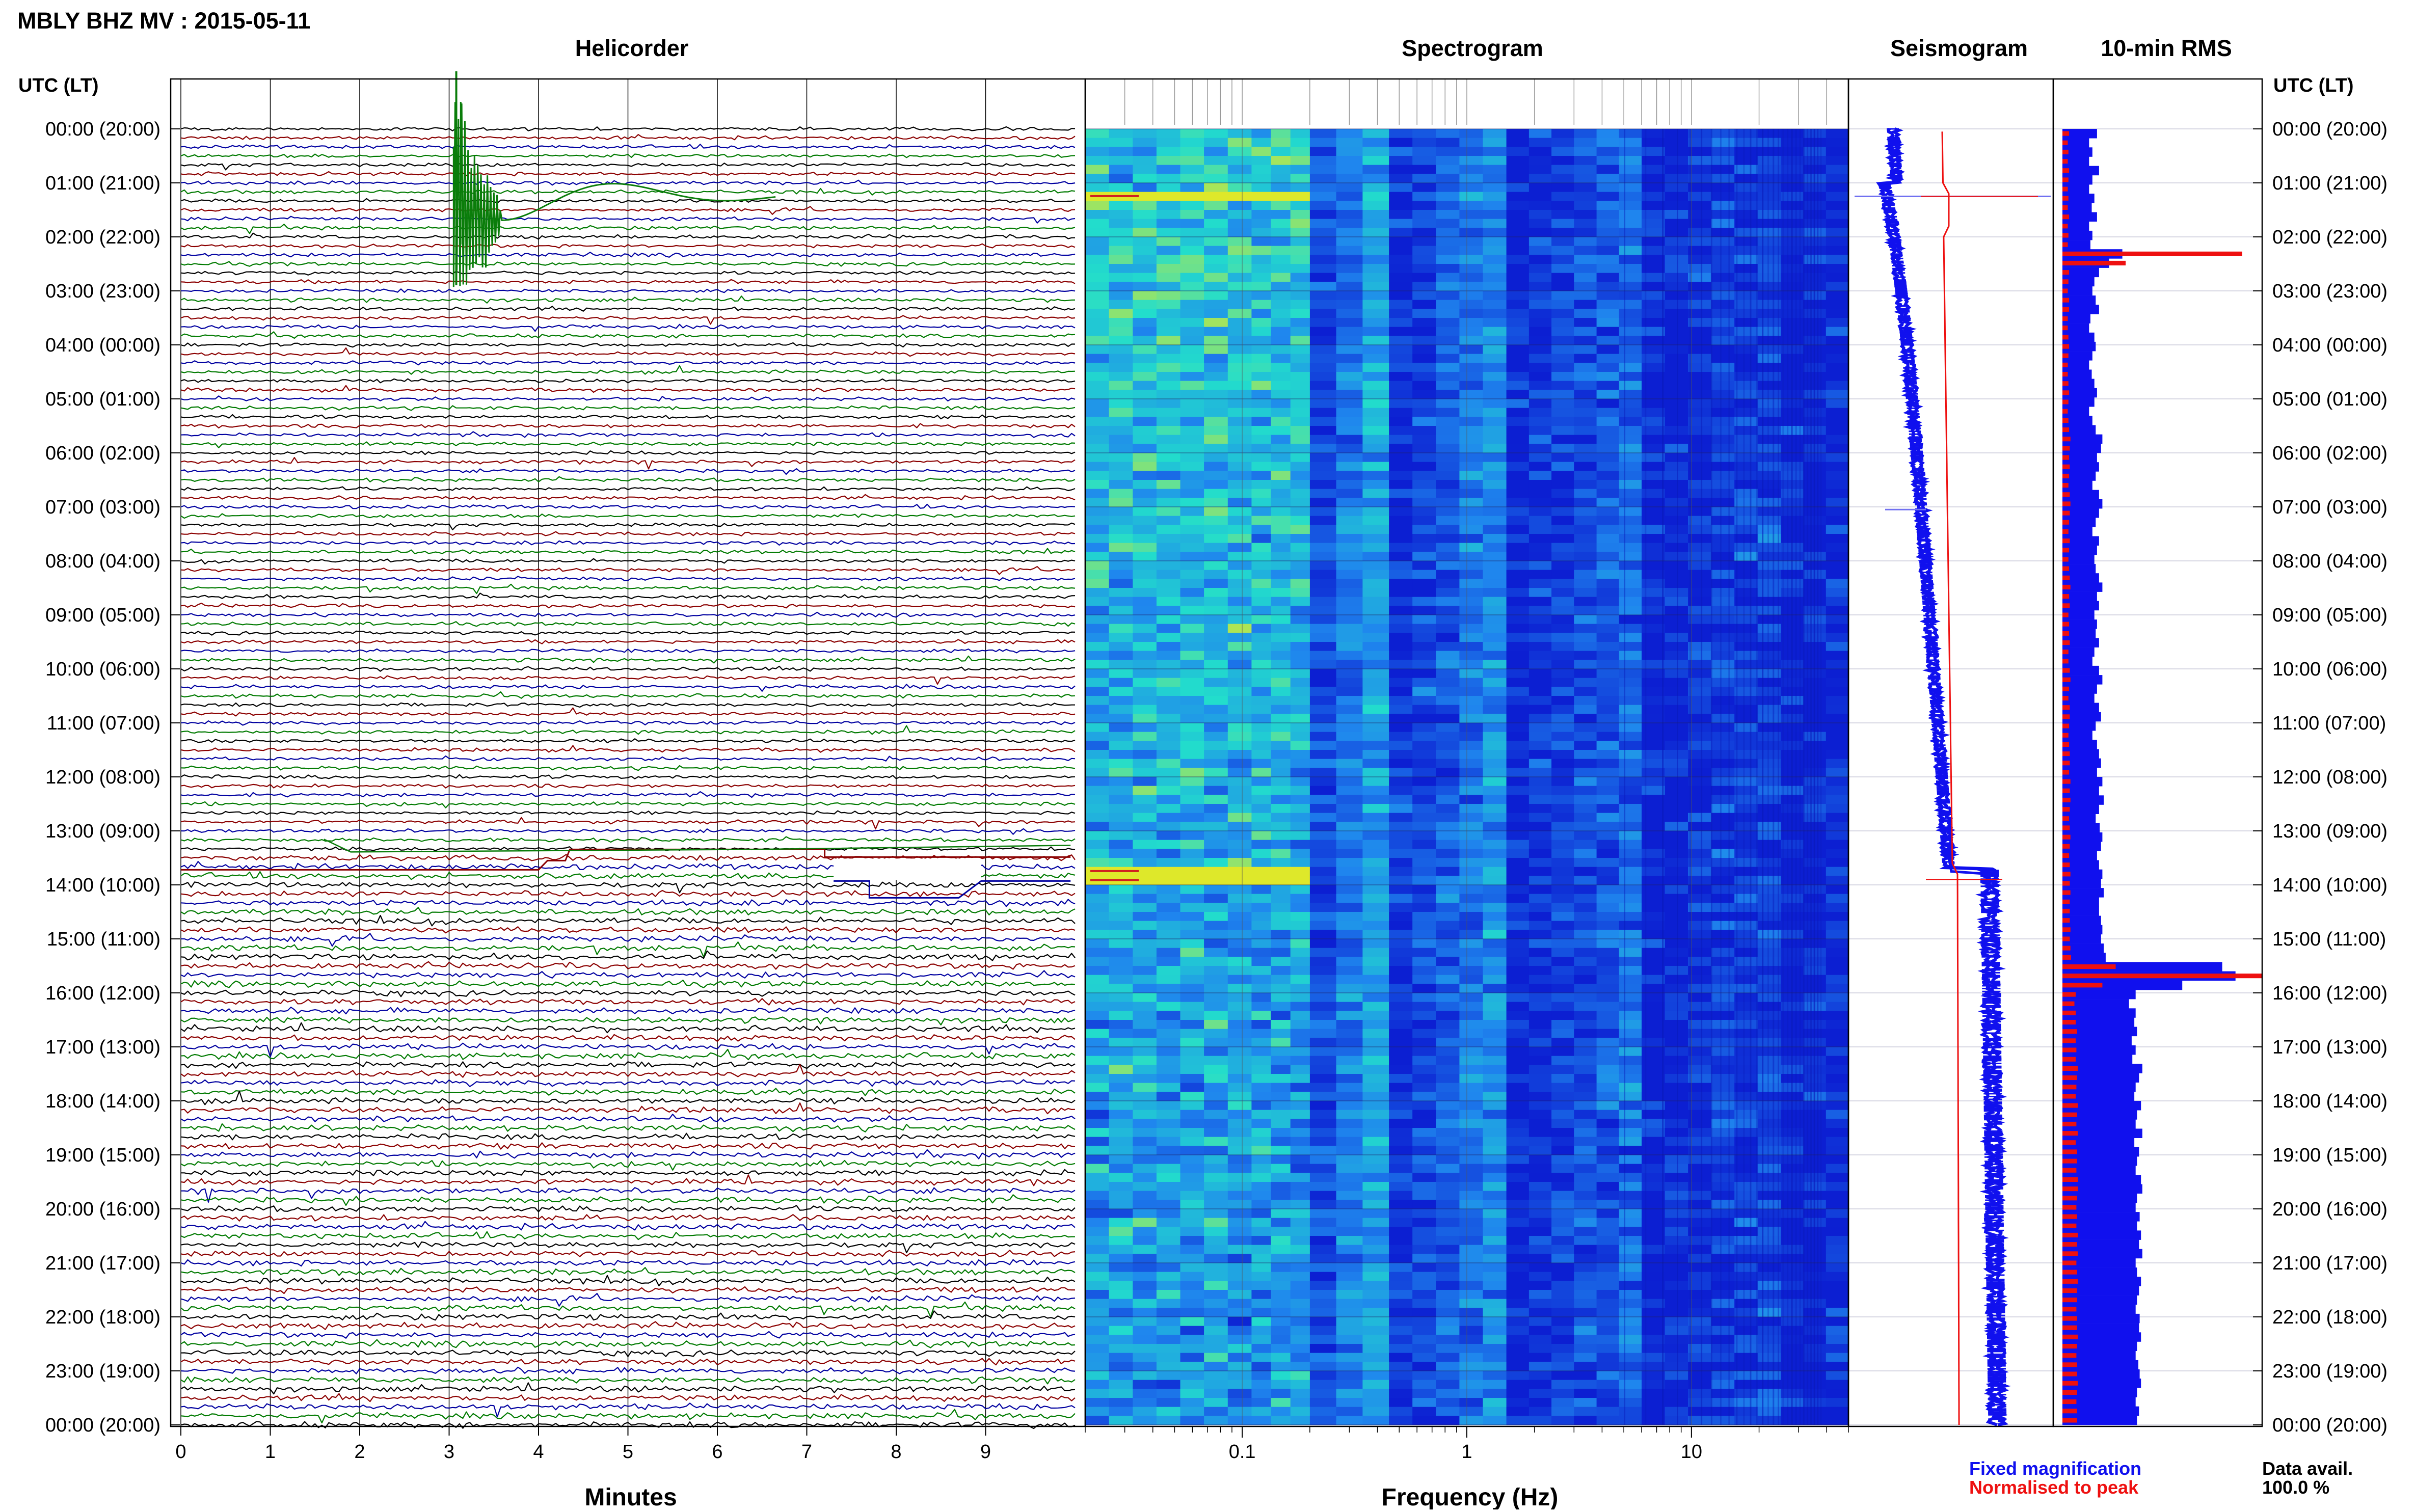  I want to click on time-label-right: 06:00 (02:00), so click(2330, 453).